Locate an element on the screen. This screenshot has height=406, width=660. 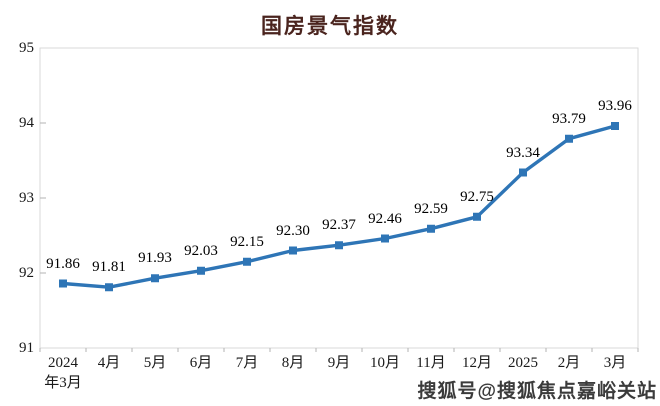
x-axis-label: 2025 is located at coordinates (523, 363).